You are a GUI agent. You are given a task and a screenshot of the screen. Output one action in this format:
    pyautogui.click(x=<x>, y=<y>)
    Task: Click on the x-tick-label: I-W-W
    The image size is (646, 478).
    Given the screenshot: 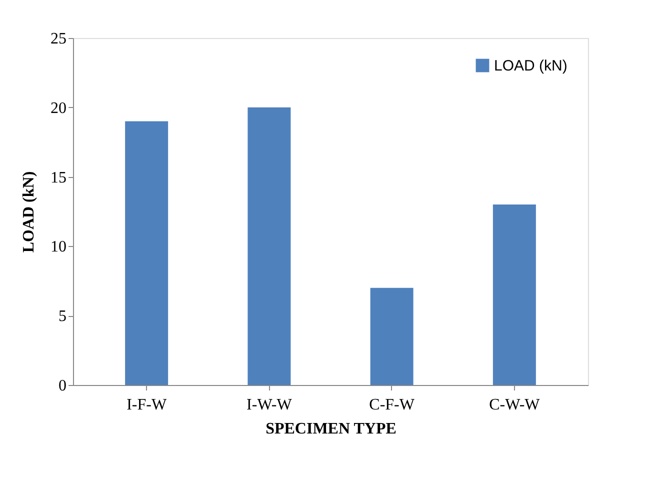 What is the action you would take?
    pyautogui.click(x=269, y=405)
    